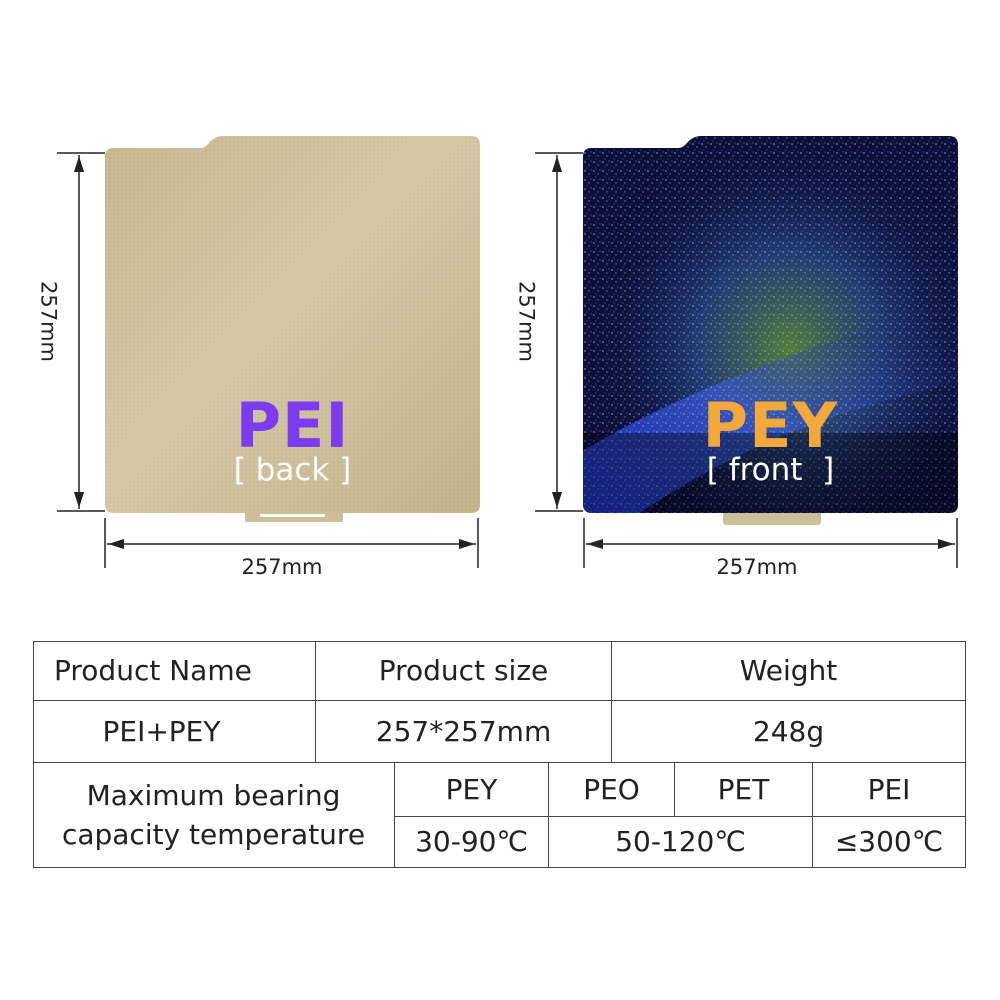 The width and height of the screenshot is (1000, 1000). I want to click on pey-width-dimension-line, so click(770, 543).